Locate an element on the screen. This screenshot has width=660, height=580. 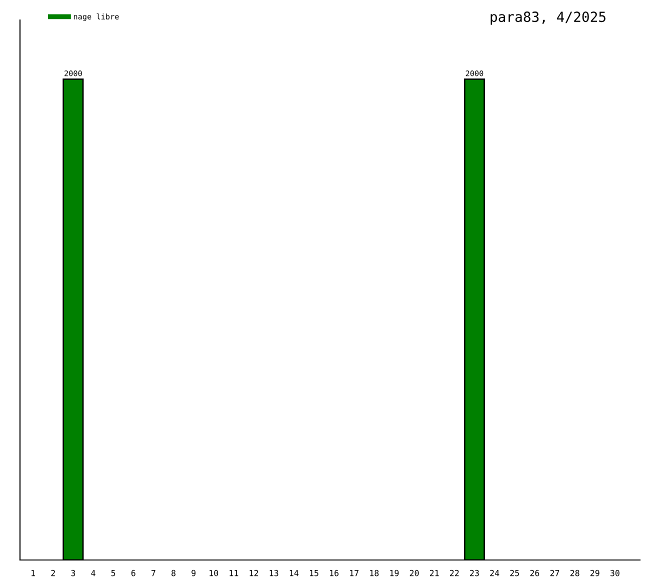
x-tick-label: 25 is located at coordinates (514, 573).